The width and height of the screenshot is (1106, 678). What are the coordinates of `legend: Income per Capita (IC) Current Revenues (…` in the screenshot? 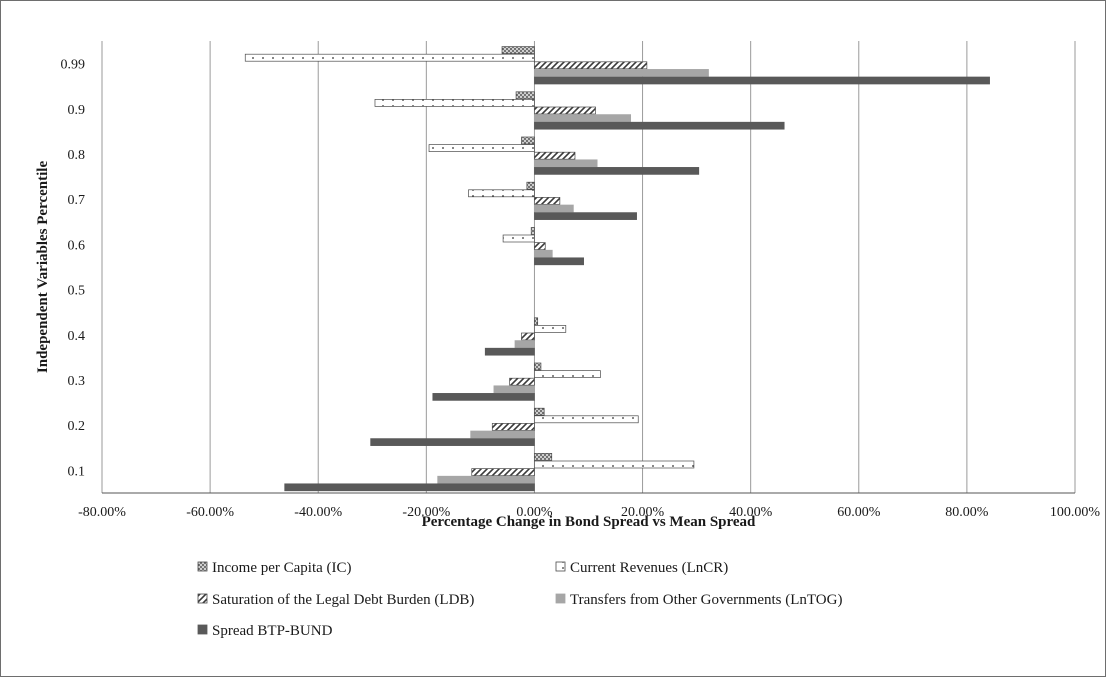 It's located at (520, 599).